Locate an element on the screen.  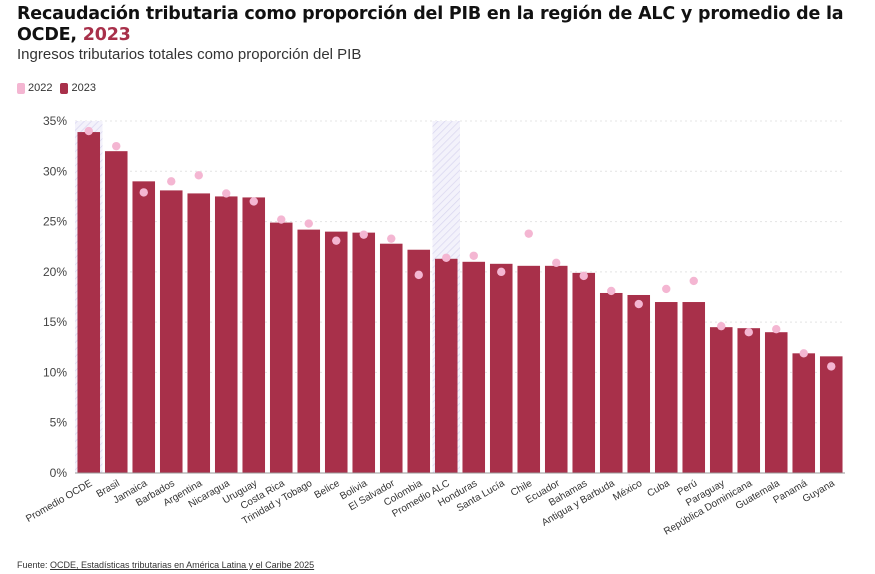
bar-barbados is located at coordinates (171, 331).